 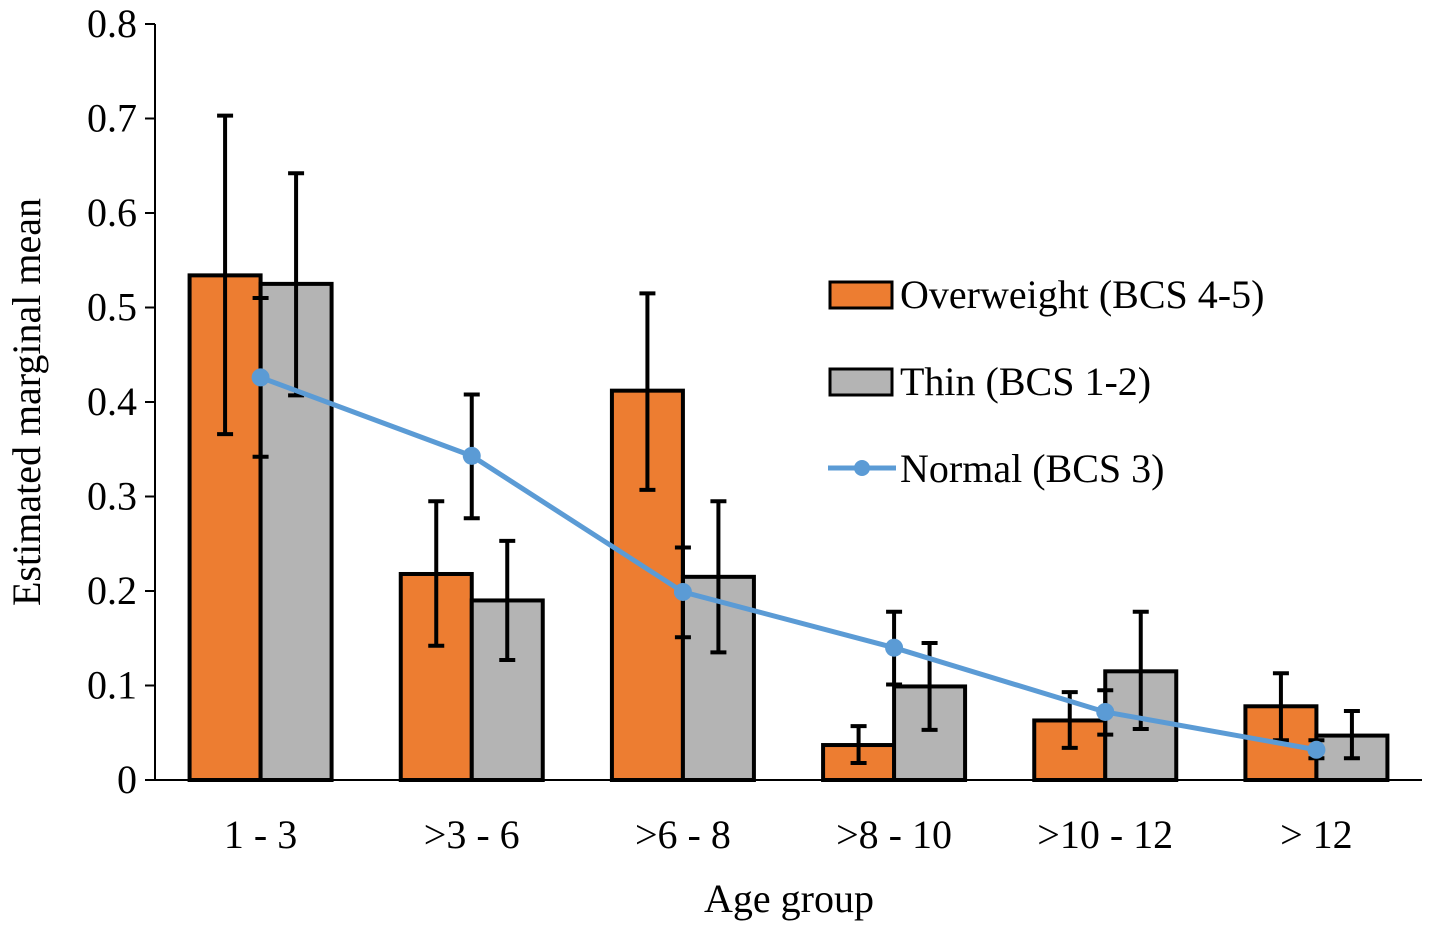 I want to click on y-tick-label: 0, so click(x=127, y=779).